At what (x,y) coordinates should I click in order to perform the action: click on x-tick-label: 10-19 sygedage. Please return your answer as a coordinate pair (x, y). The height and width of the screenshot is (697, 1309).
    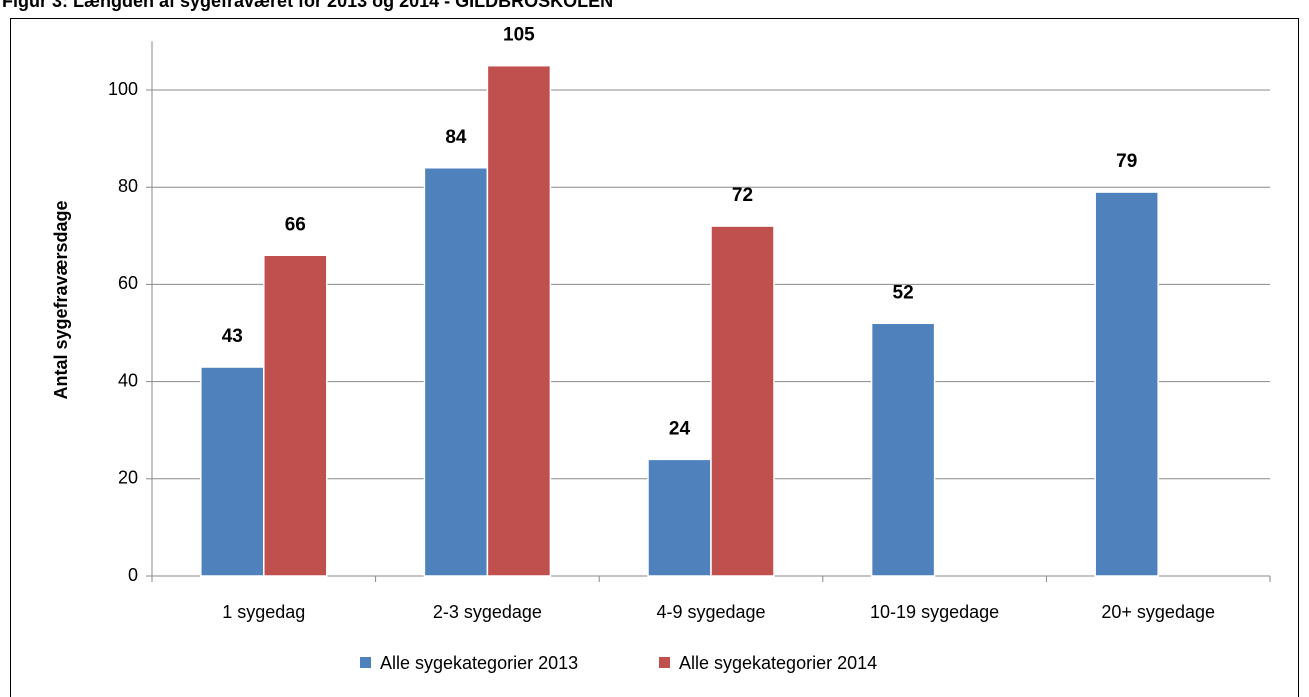
    Looking at the image, I should click on (934, 612).